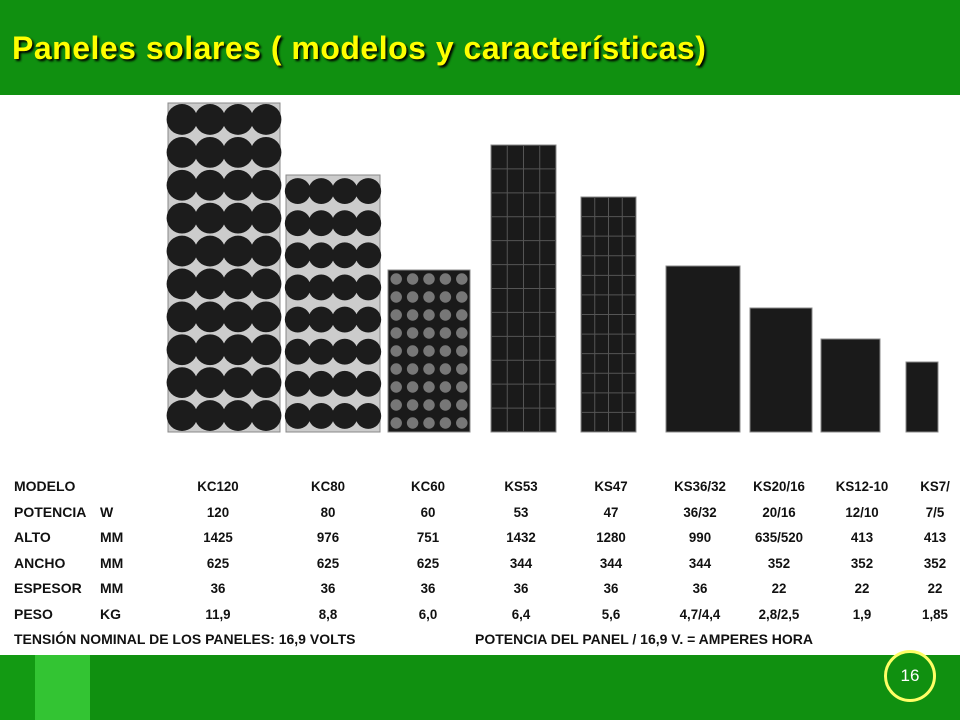  What do you see at coordinates (862, 486) in the screenshot?
I see `model-name: KS12-10` at bounding box center [862, 486].